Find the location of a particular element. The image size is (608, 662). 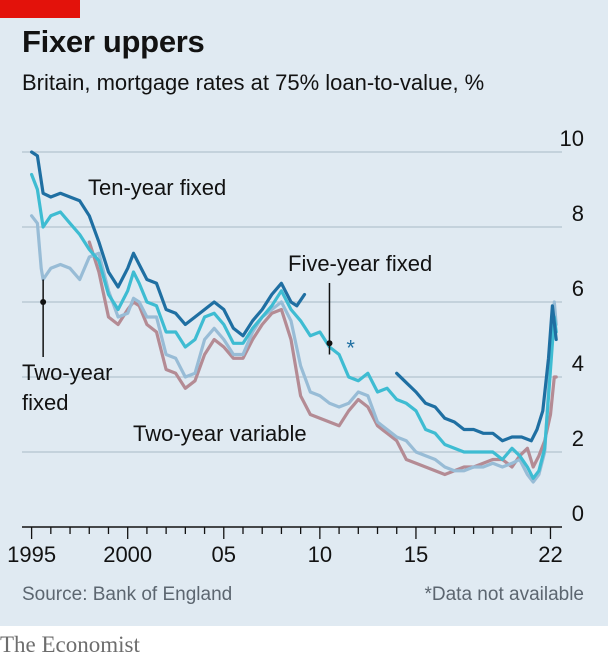

series-label-two-year-variable: Two-year variable is located at coordinates (220, 433).